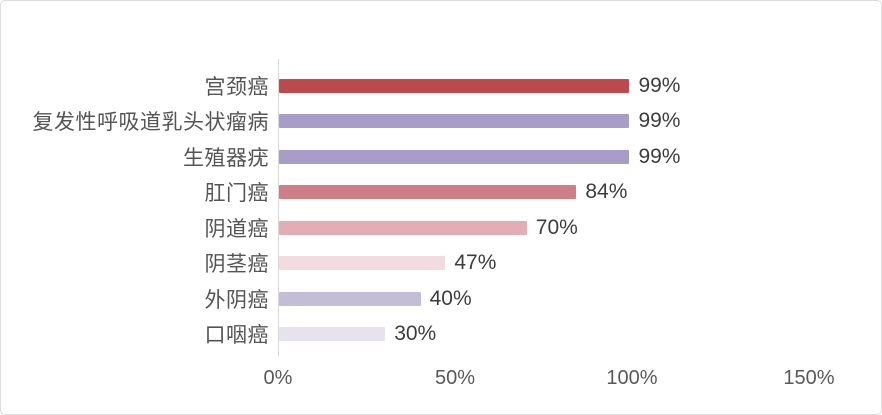 This screenshot has width=882, height=415. I want to click on x-axis: 0% 50% 100% 150%, so click(441, 382).